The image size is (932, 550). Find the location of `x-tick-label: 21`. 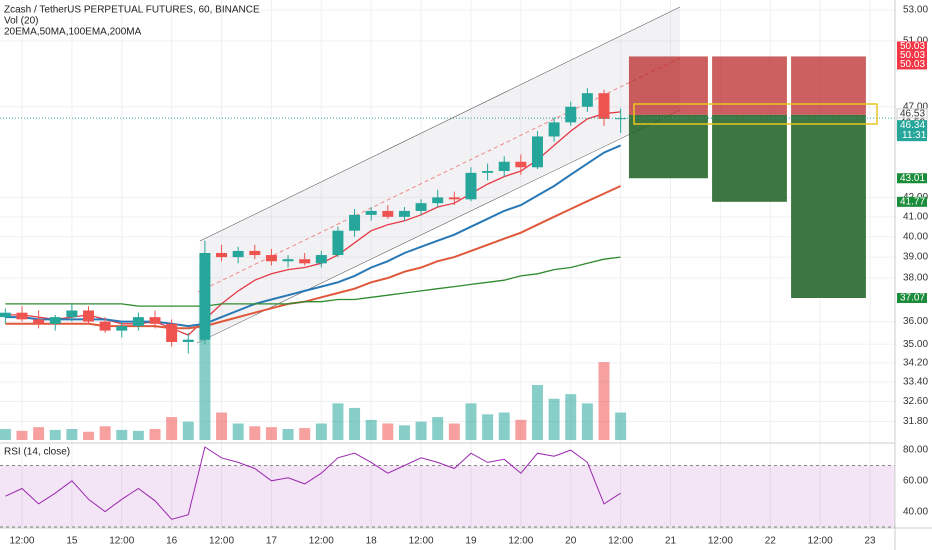

x-tick-label: 21 is located at coordinates (671, 541).